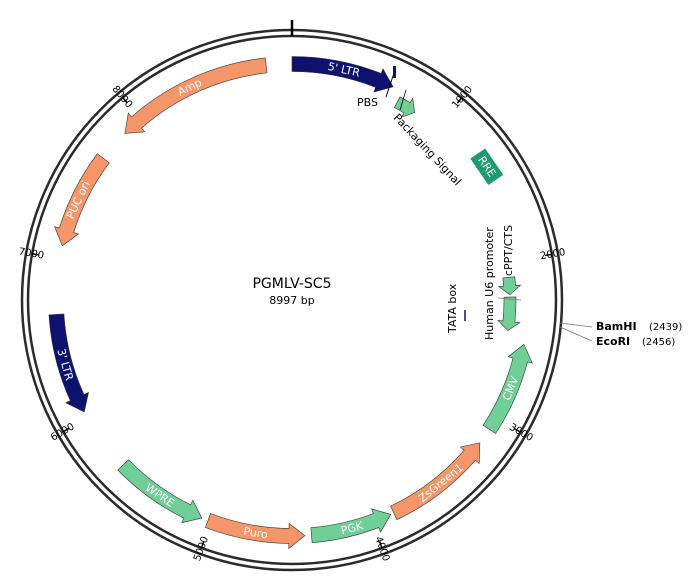 The height and width of the screenshot is (584, 698). Describe the element at coordinates (487, 167) in the screenshot. I see `feature-rre` at that location.